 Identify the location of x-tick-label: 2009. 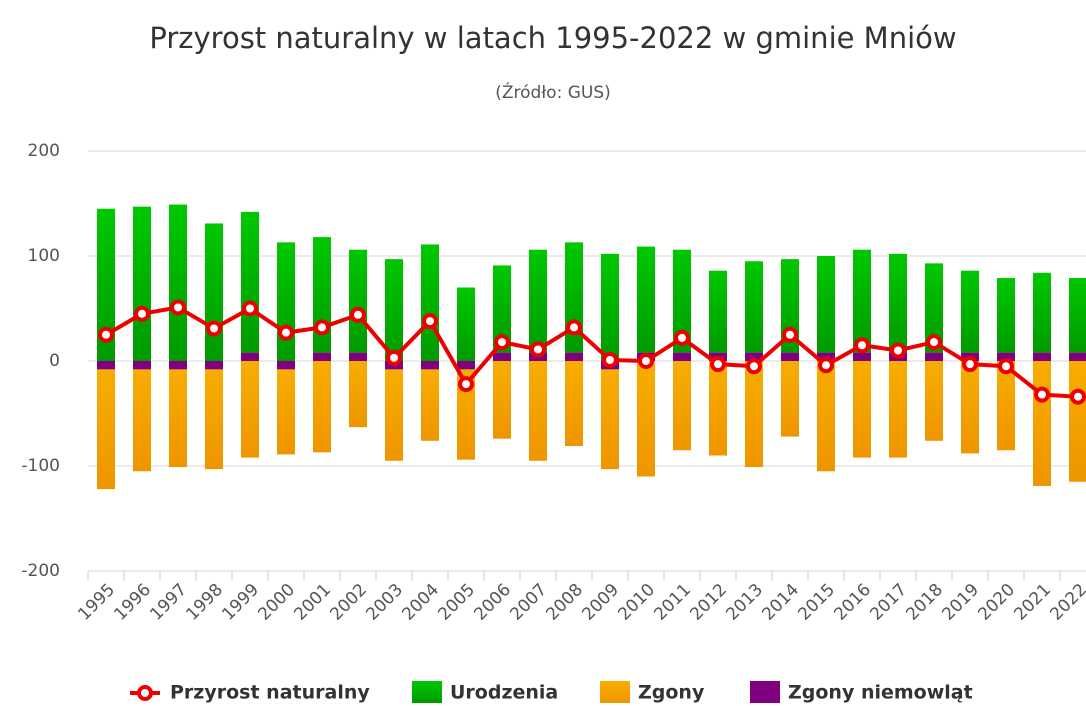
(600, 602).